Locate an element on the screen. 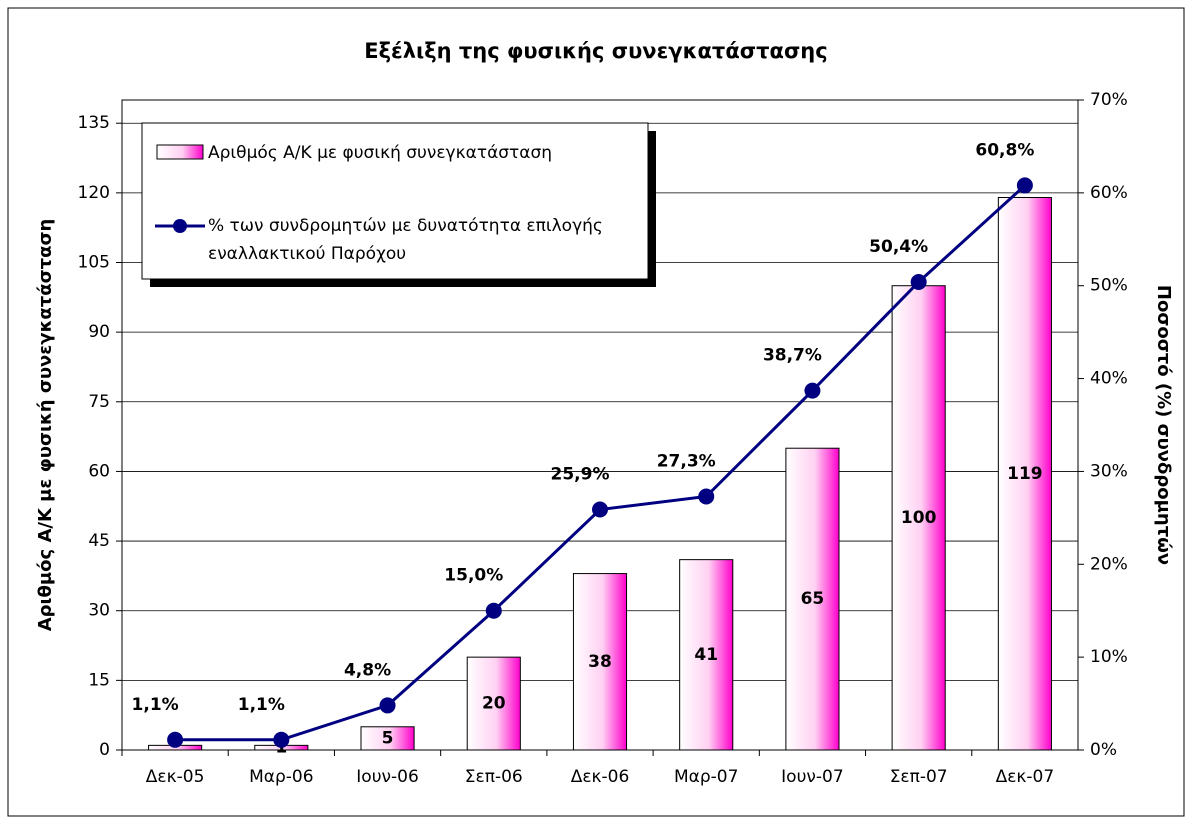 This screenshot has width=1192, height=824. y-tick-label: 30 is located at coordinates (99, 611).